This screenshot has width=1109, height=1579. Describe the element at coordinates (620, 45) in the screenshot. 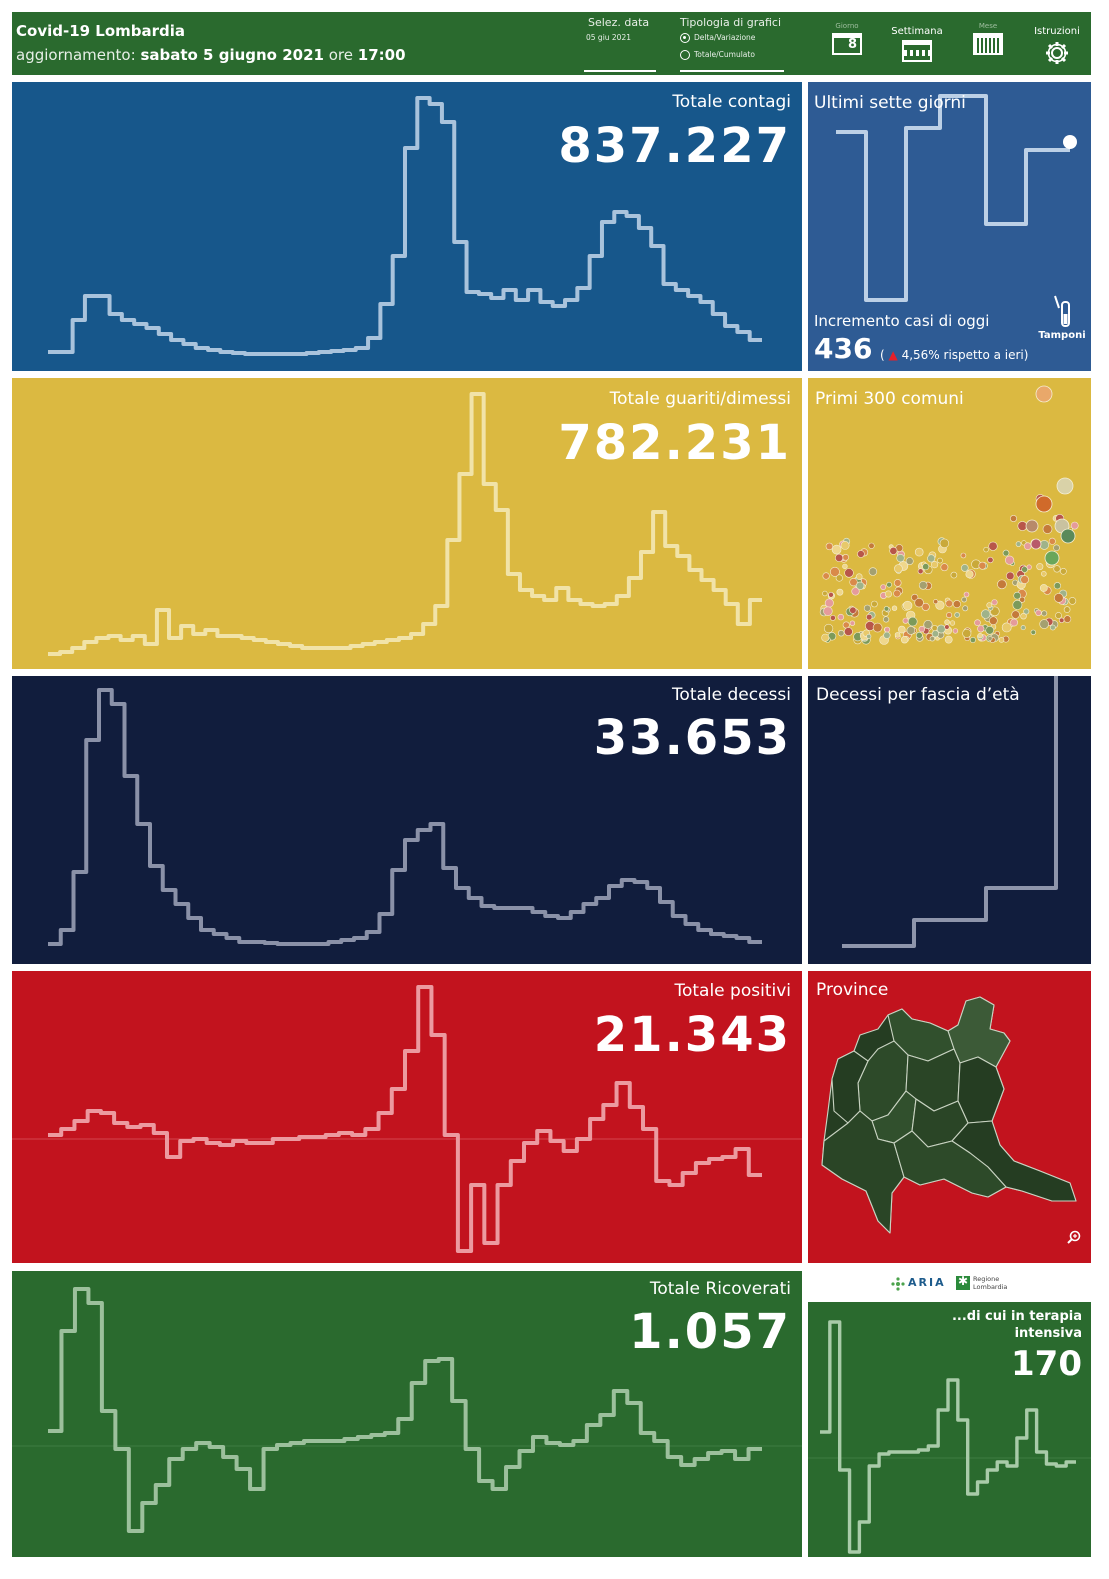

I see `date-selector: Selez. data 05 giu 2021` at that location.